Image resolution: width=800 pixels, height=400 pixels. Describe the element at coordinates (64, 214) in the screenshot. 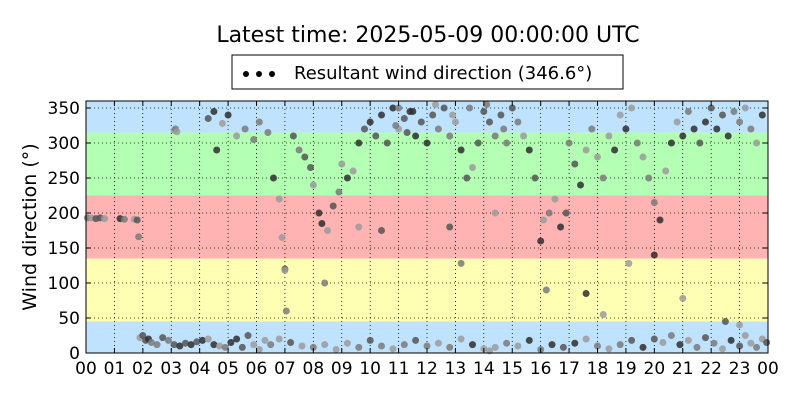

I see `y-tick-label: 200` at that location.